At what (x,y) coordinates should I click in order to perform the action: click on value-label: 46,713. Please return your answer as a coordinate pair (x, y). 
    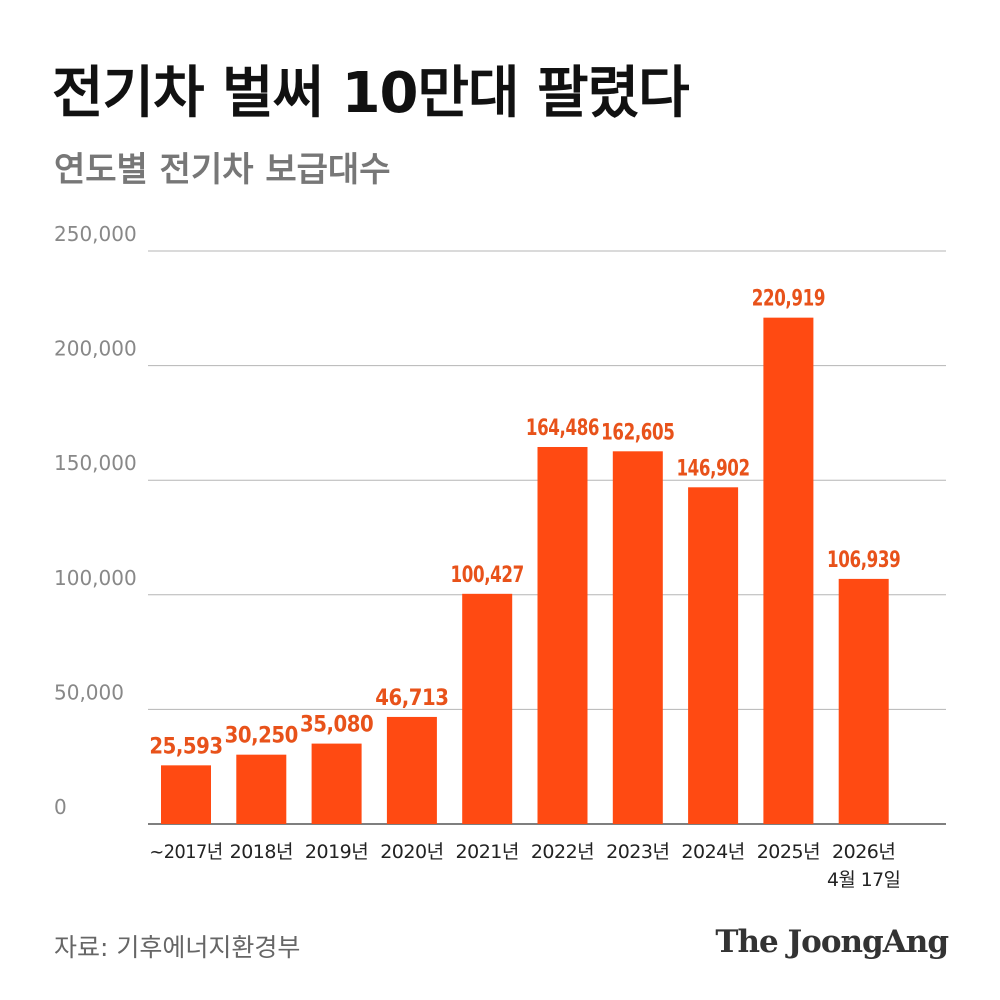
    Looking at the image, I should click on (411, 698).